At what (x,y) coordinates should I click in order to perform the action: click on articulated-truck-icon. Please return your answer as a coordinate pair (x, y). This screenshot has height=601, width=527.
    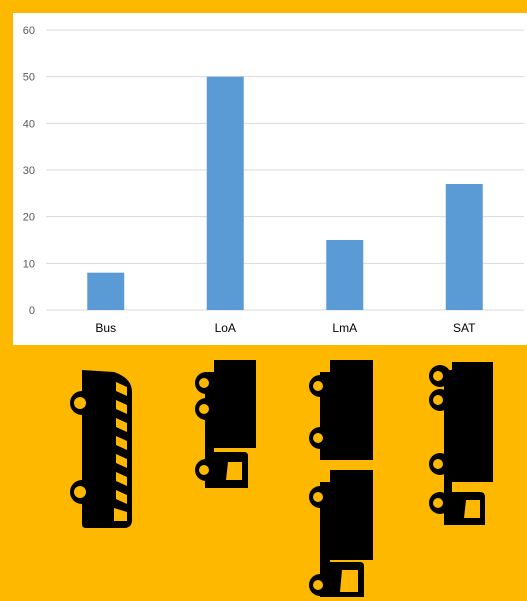
    Looking at the image, I should click on (461, 443).